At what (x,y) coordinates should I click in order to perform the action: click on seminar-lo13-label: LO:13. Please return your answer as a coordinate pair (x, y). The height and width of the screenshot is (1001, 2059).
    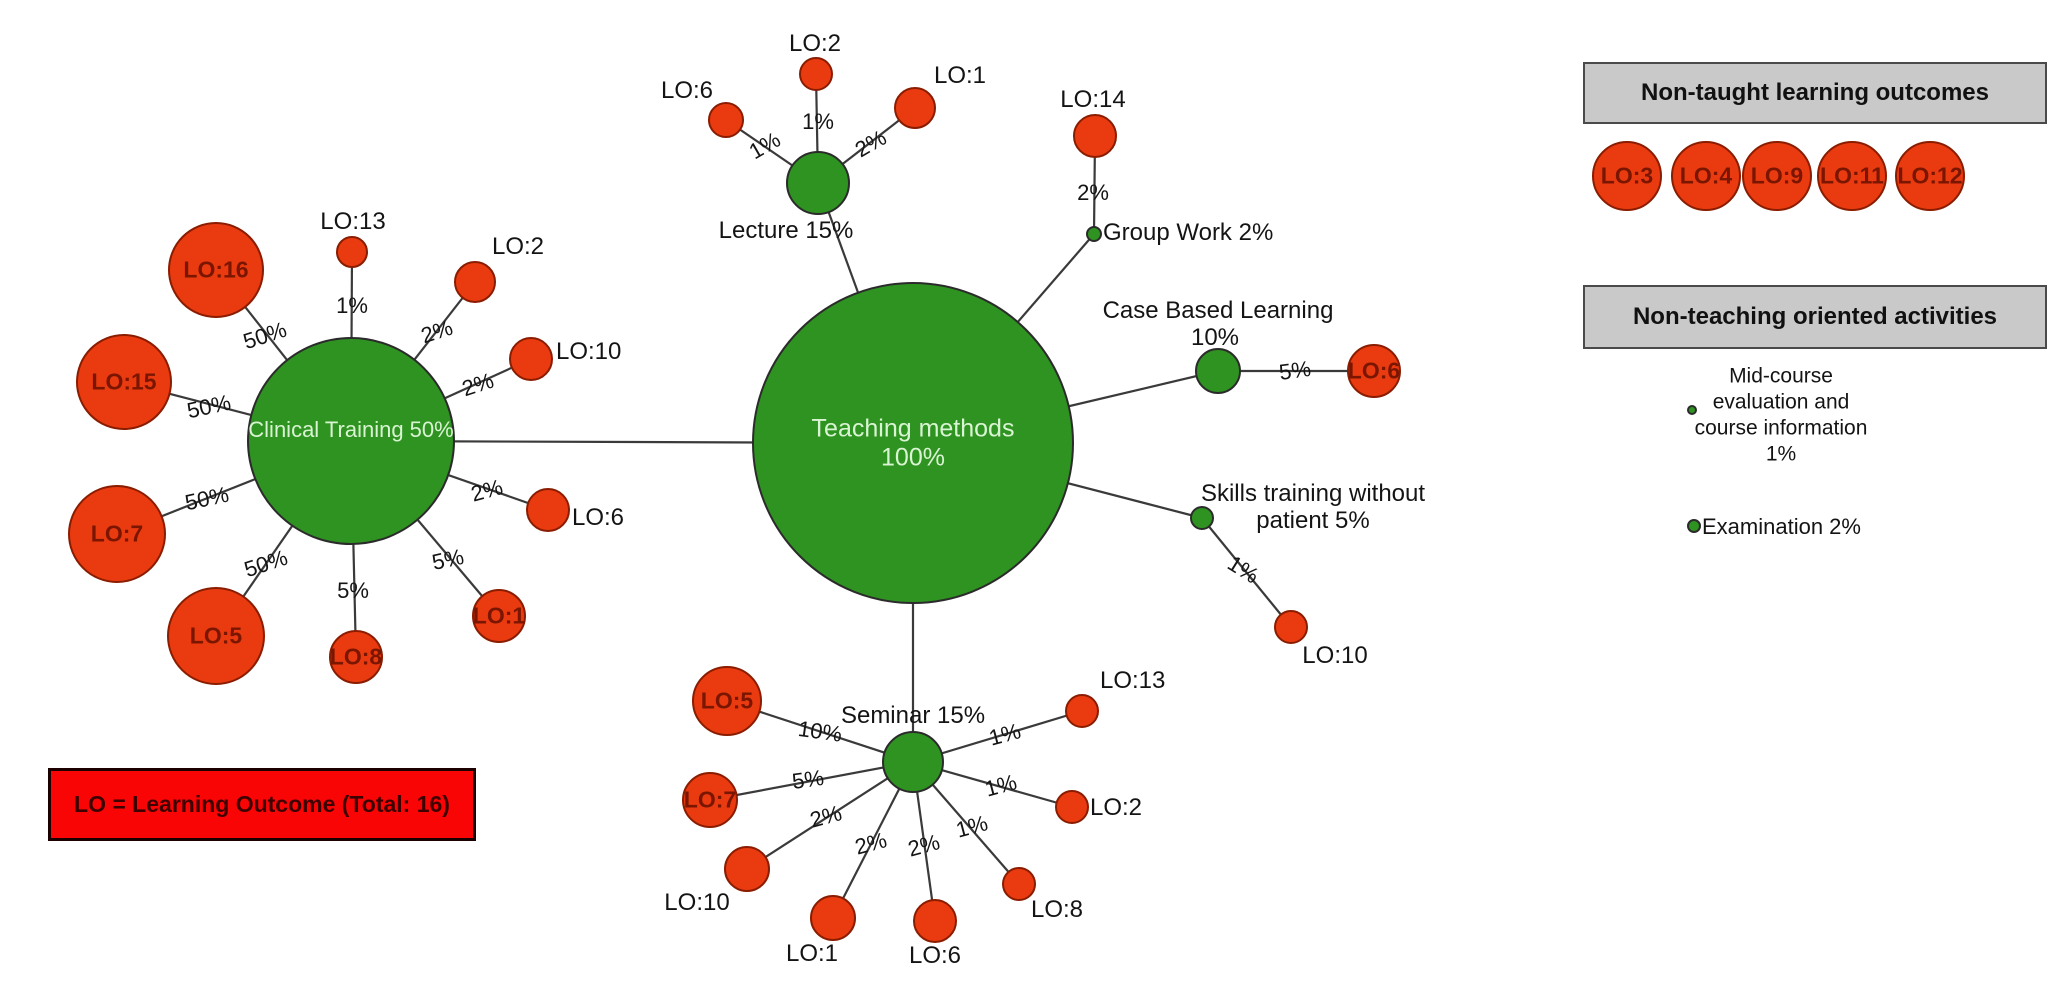
    Looking at the image, I should click on (1133, 680).